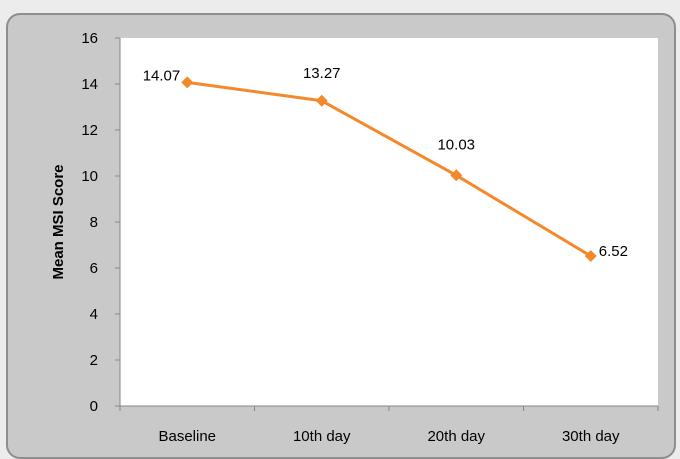 This screenshot has width=680, height=459. What do you see at coordinates (89, 38) in the screenshot?
I see `y-tick-label: 16` at bounding box center [89, 38].